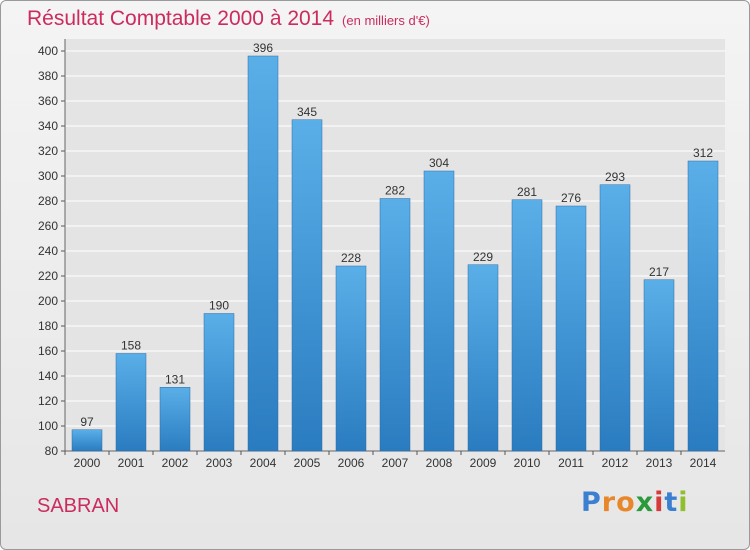 This screenshot has width=750, height=550. Describe the element at coordinates (483, 463) in the screenshot. I see `x-tick-label: 2009` at that location.